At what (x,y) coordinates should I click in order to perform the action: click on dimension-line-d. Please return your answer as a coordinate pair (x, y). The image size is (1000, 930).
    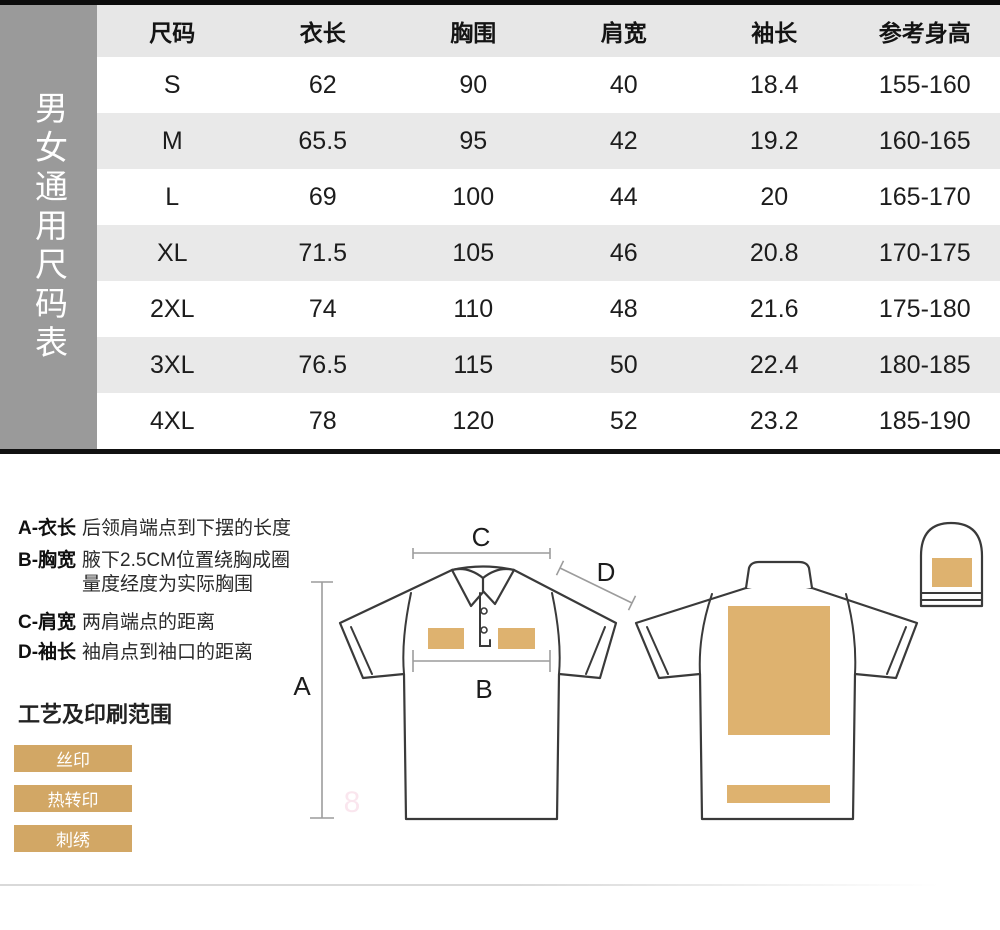
    Looking at the image, I should click on (596, 585).